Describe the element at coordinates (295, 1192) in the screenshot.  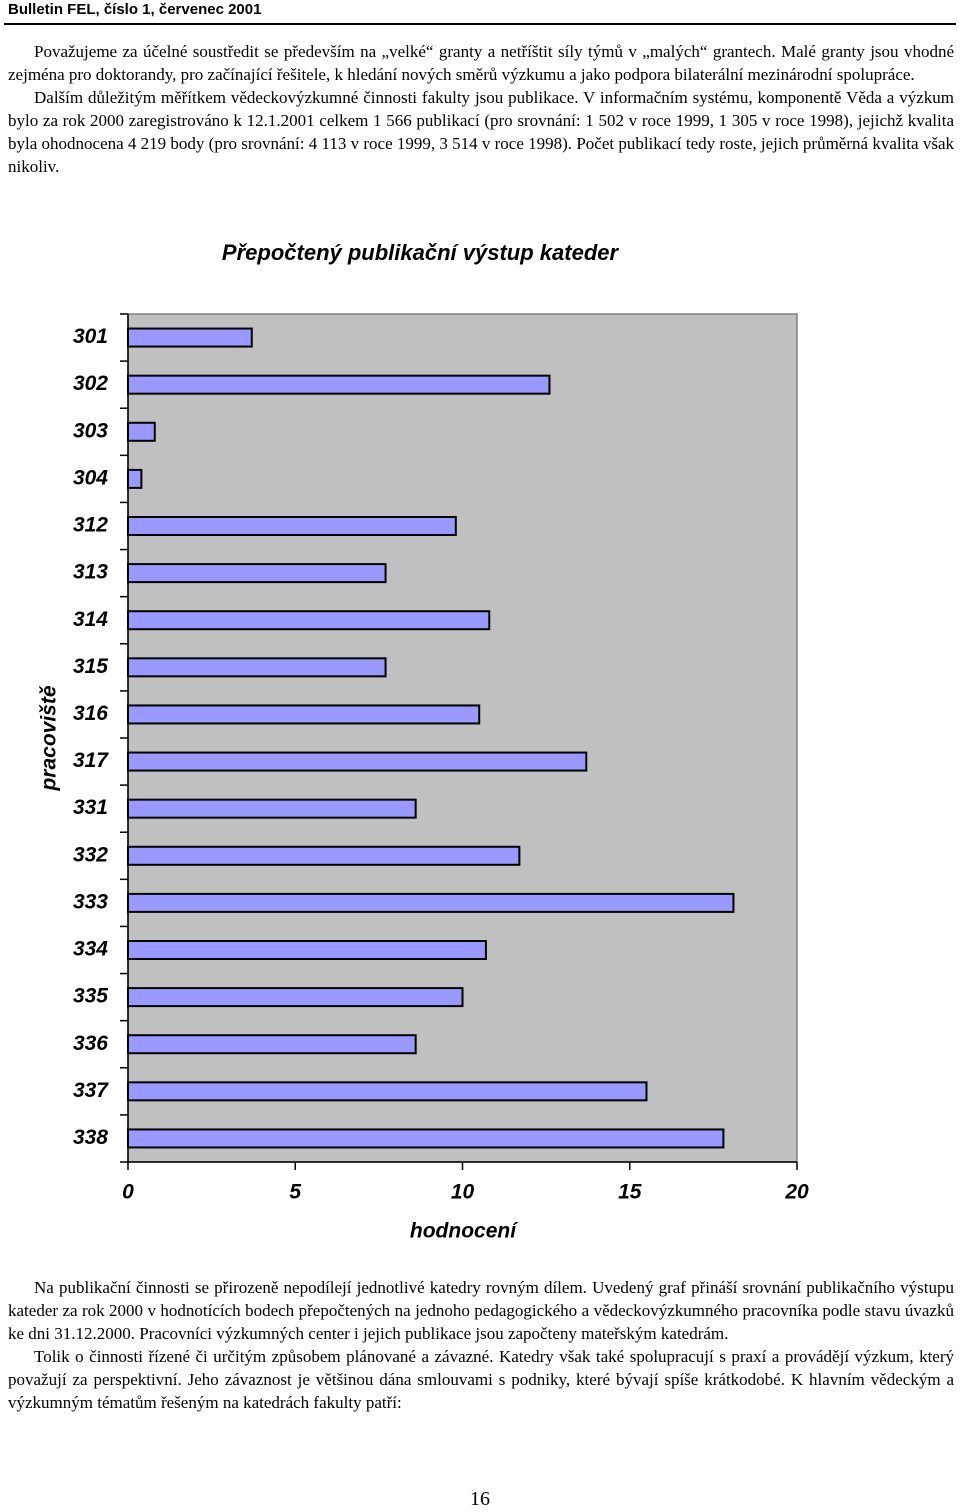
I see `x-tick-label: 5` at that location.